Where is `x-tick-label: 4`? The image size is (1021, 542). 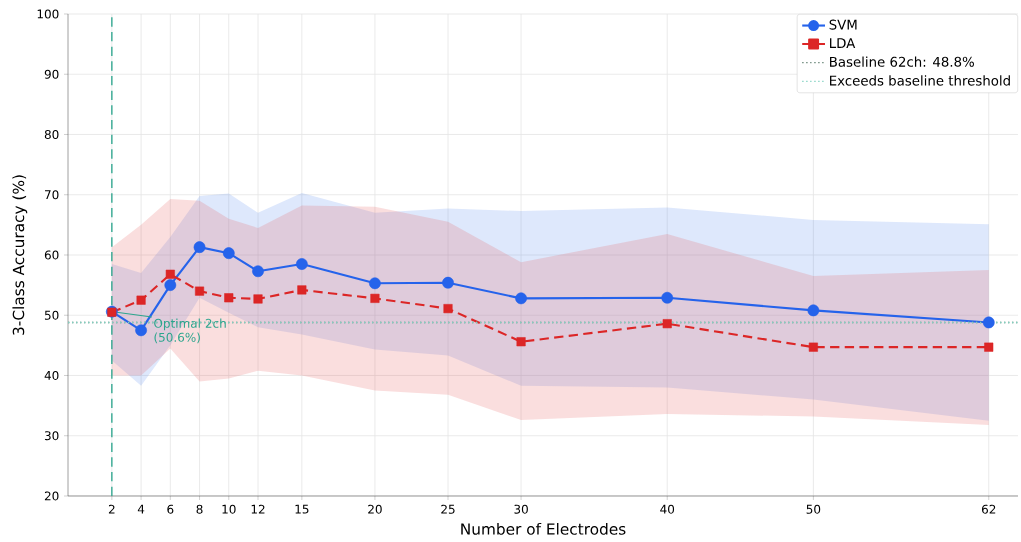
x-tick-label: 4 is located at coordinates (141, 509).